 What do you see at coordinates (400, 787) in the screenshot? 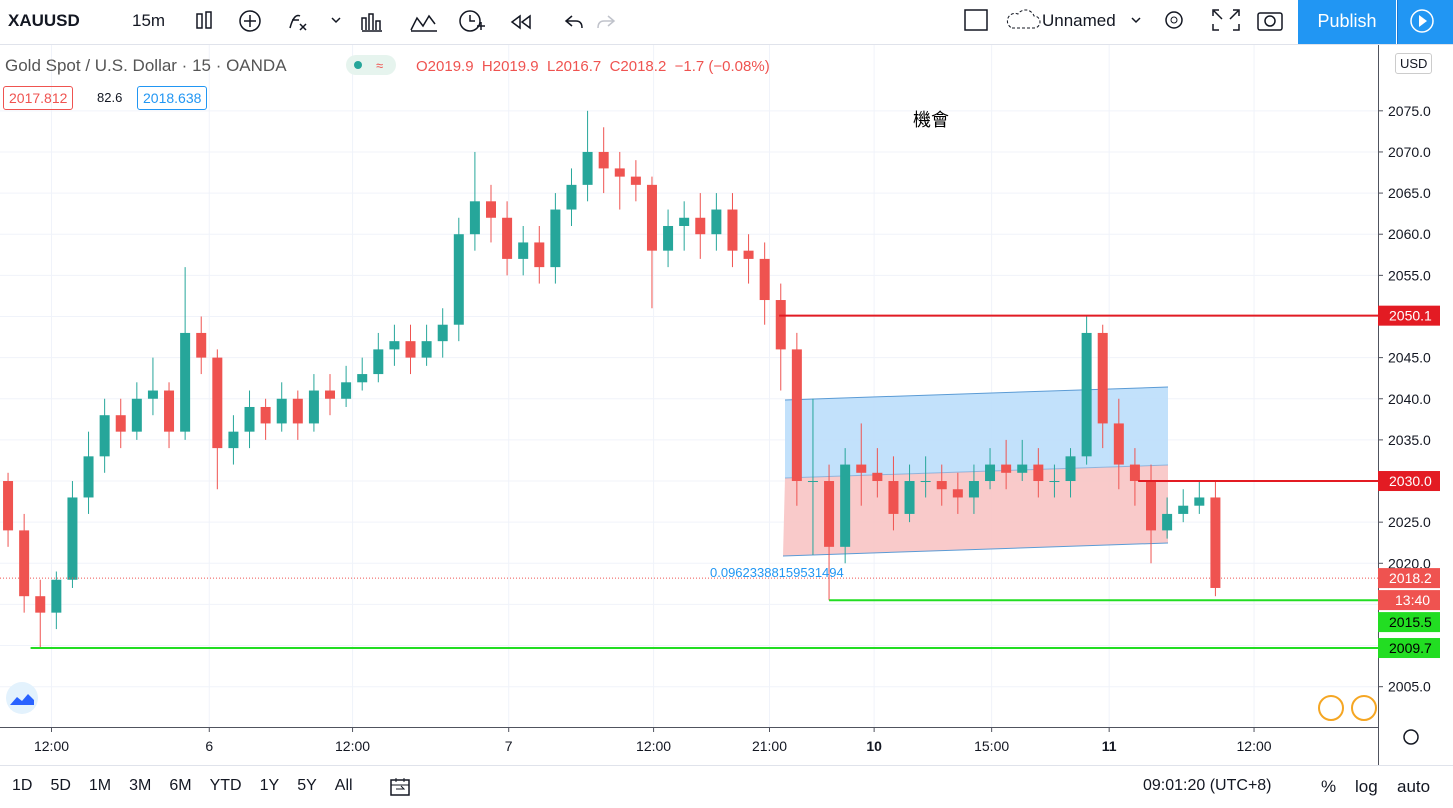
I see `goto-date-icon` at bounding box center [400, 787].